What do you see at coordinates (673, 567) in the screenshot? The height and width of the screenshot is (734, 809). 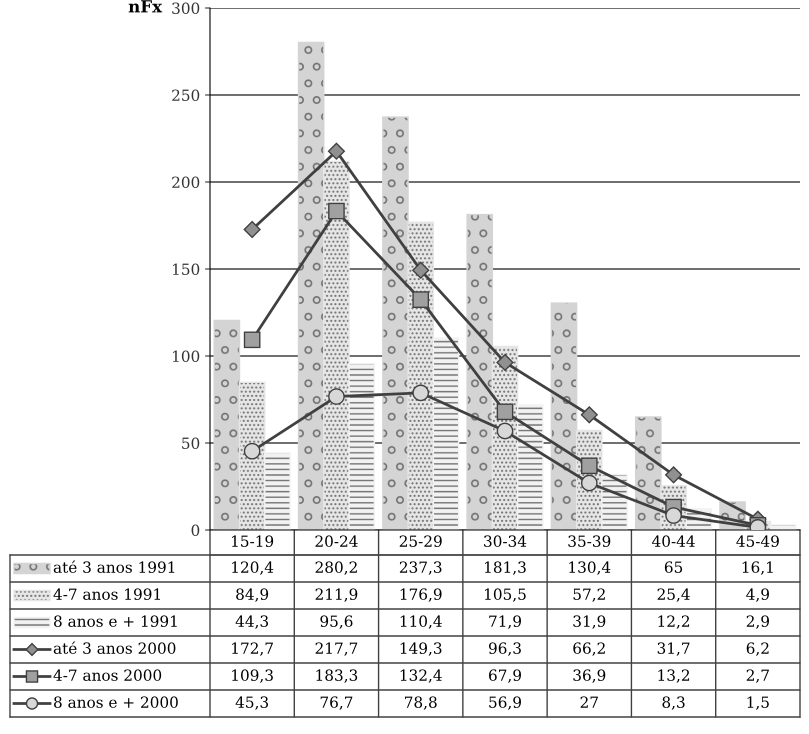 I see `data-label: 65` at bounding box center [673, 567].